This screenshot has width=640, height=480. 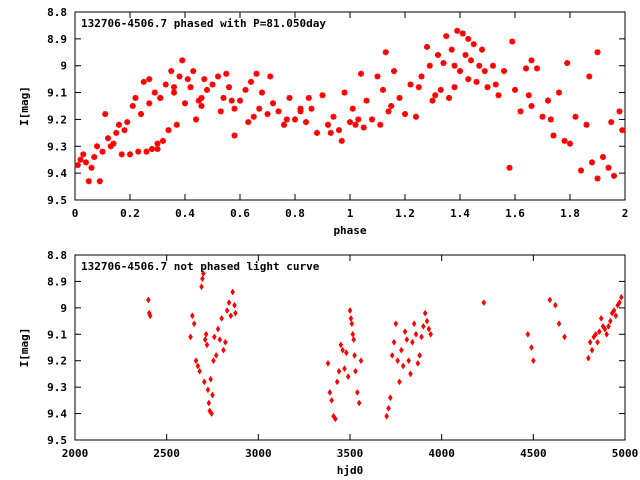 What do you see at coordinates (240, 213) in the screenshot?
I see `x-tick-label: 0.6` at bounding box center [240, 213].